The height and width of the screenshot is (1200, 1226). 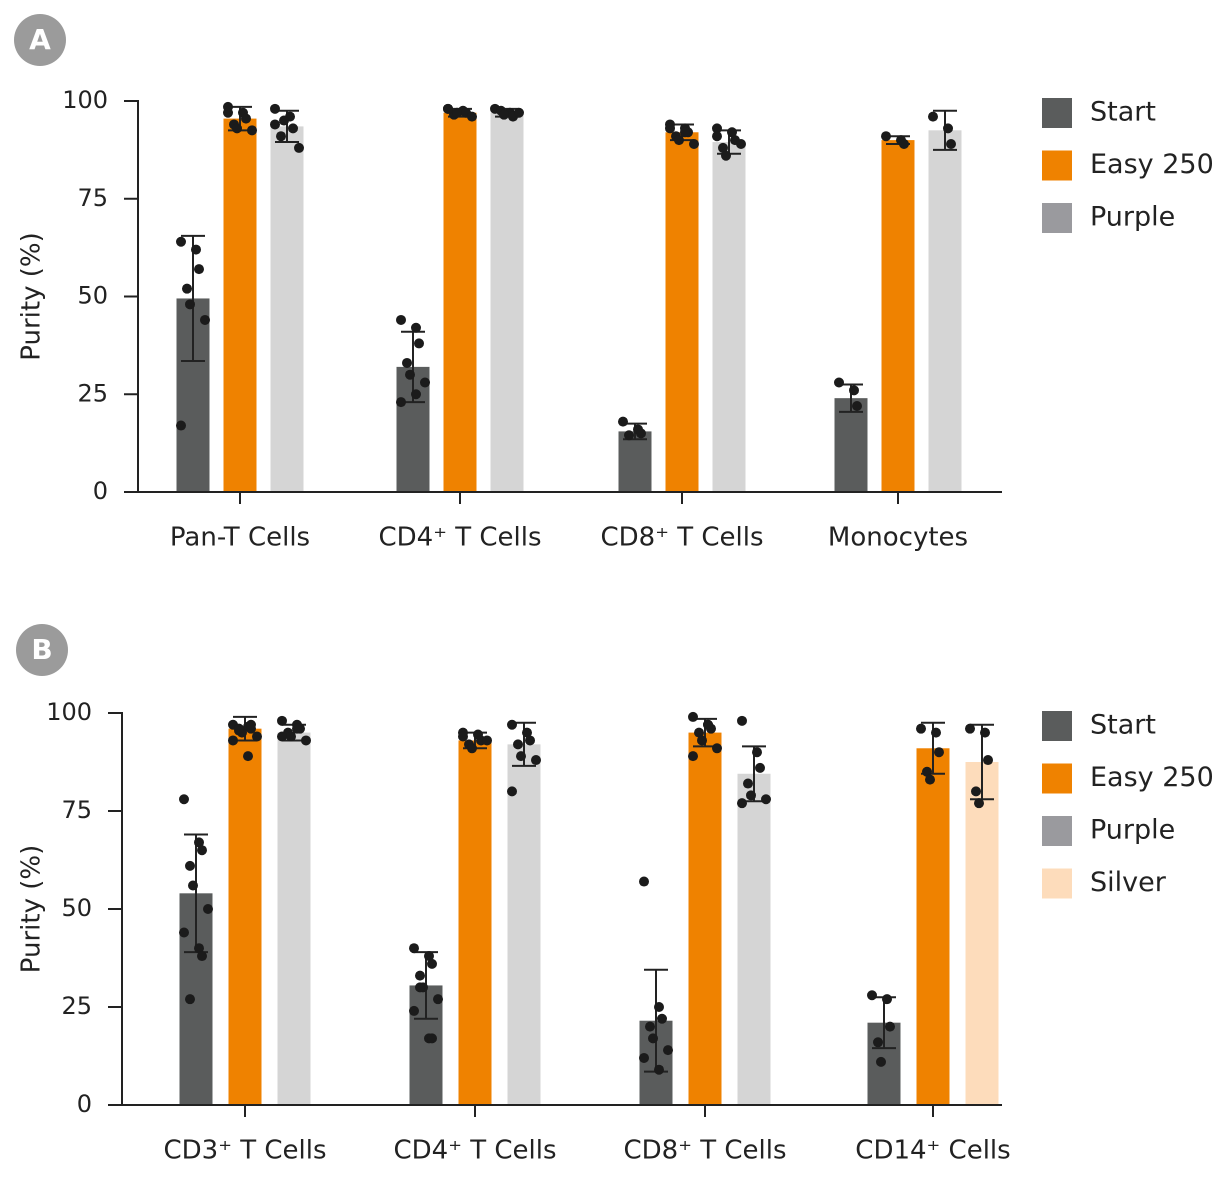 I want to click on panel-label: B, so click(x=41, y=649).